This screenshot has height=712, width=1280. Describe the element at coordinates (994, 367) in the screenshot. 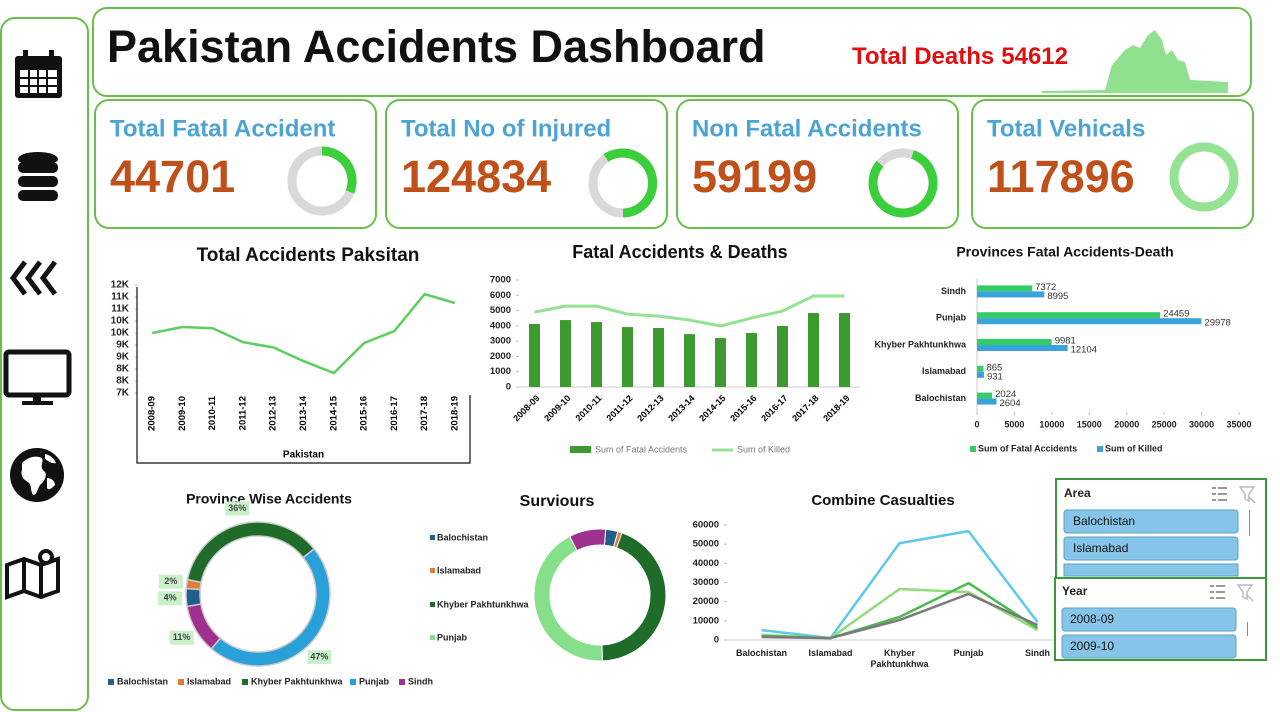

I see `data-label: 865` at that location.